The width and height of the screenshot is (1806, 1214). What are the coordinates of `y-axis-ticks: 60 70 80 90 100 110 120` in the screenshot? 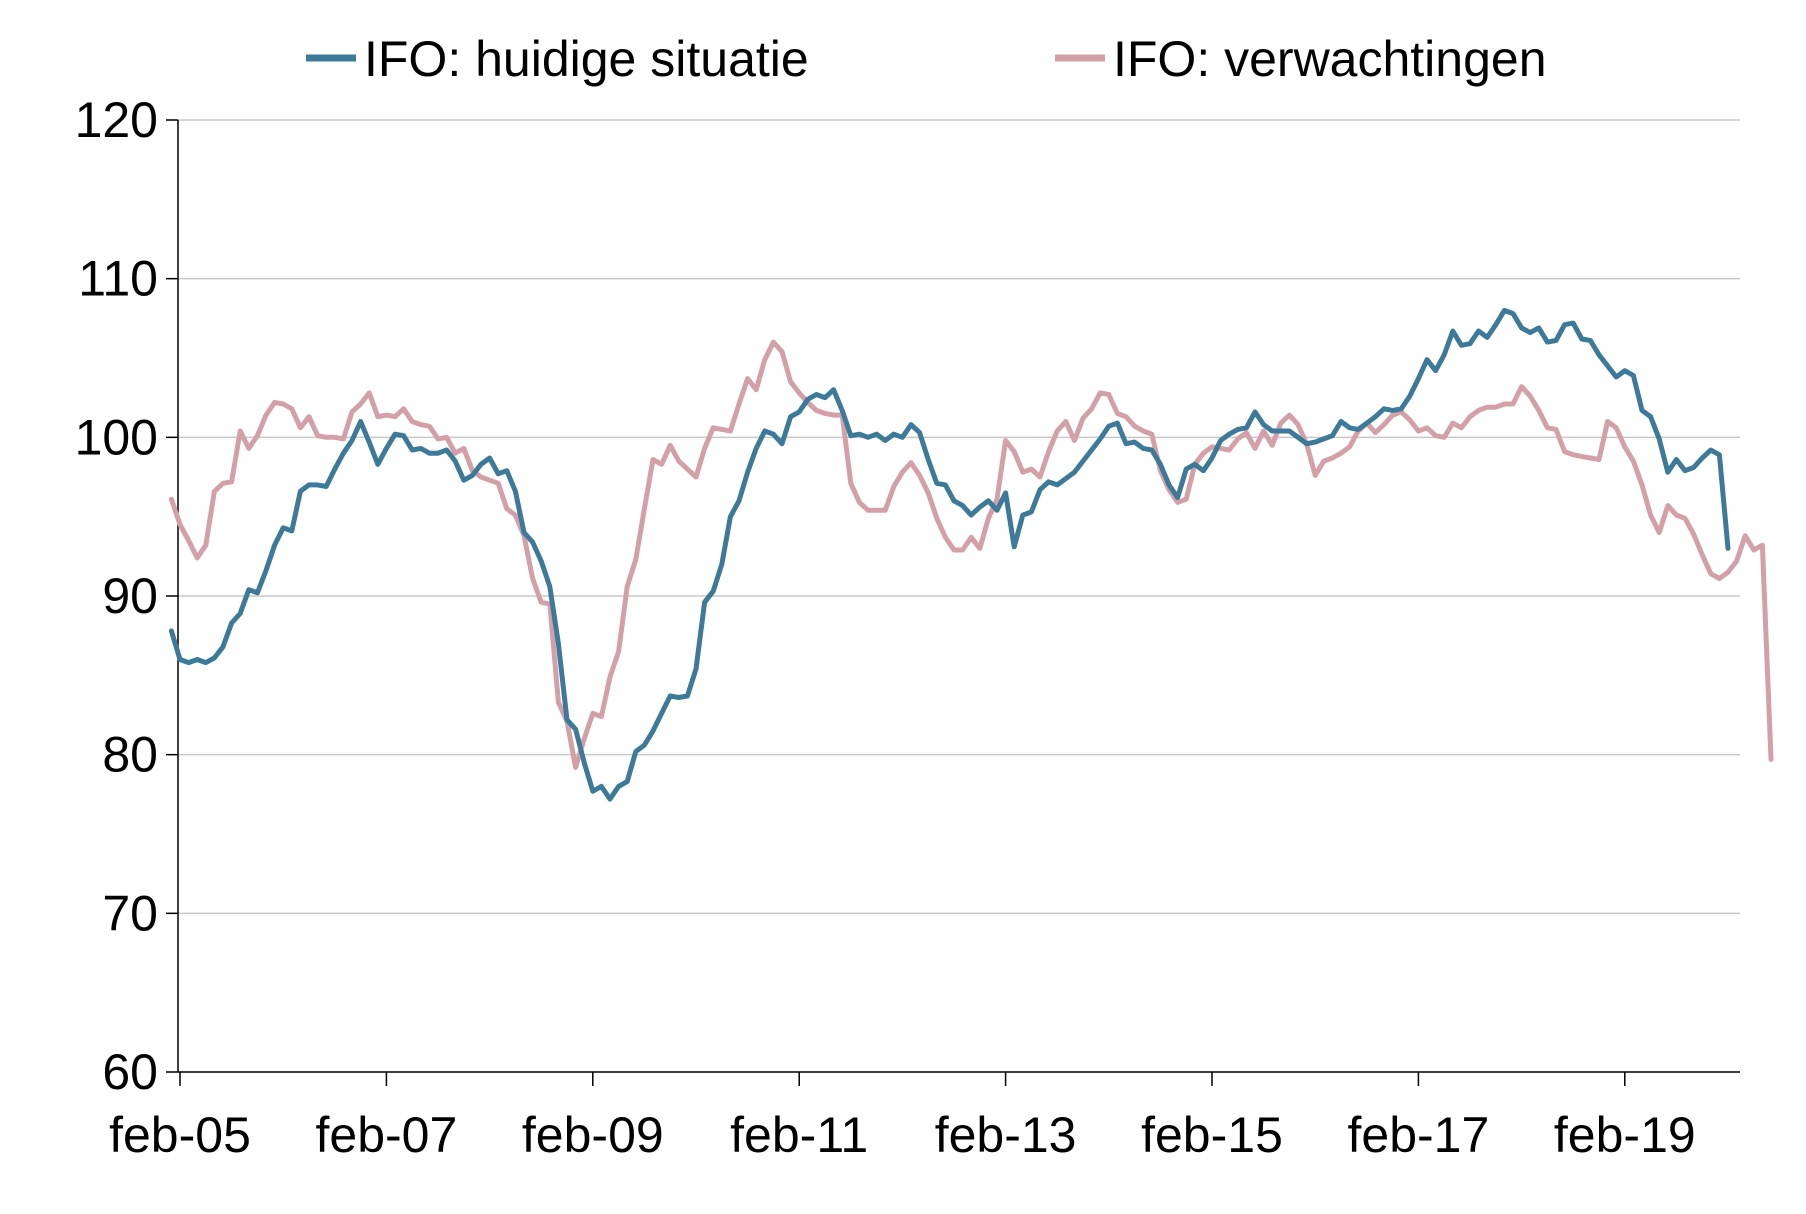 It's located at (126, 596).